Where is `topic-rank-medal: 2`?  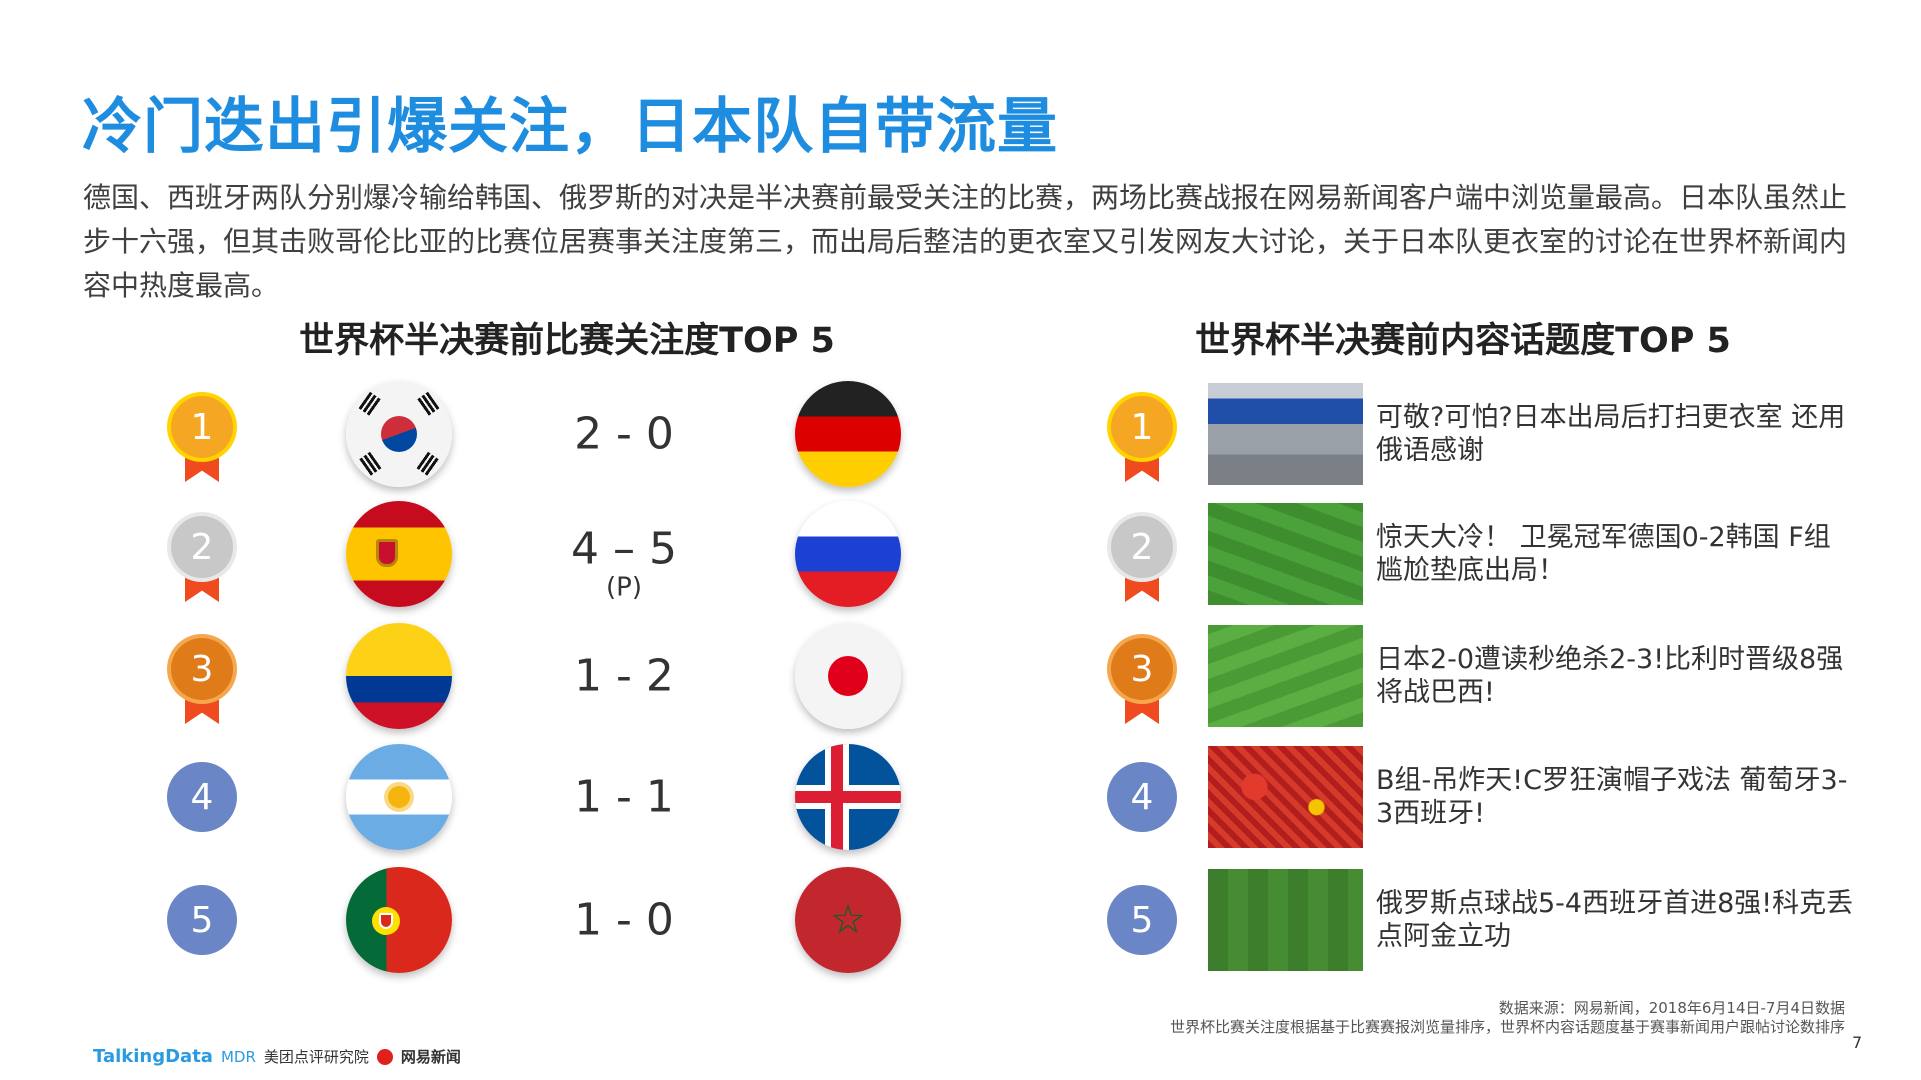
topic-rank-medal: 2 is located at coordinates (1142, 566).